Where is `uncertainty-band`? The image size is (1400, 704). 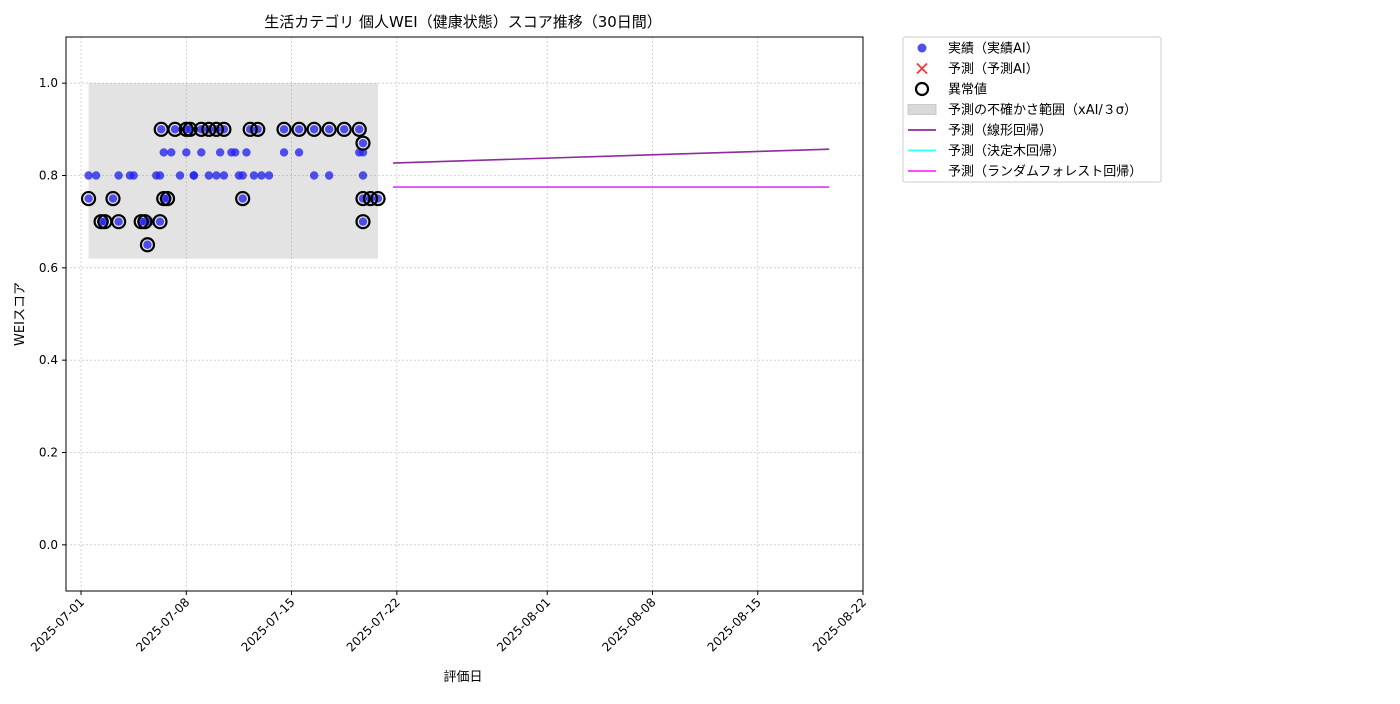 uncertainty-band is located at coordinates (233, 171).